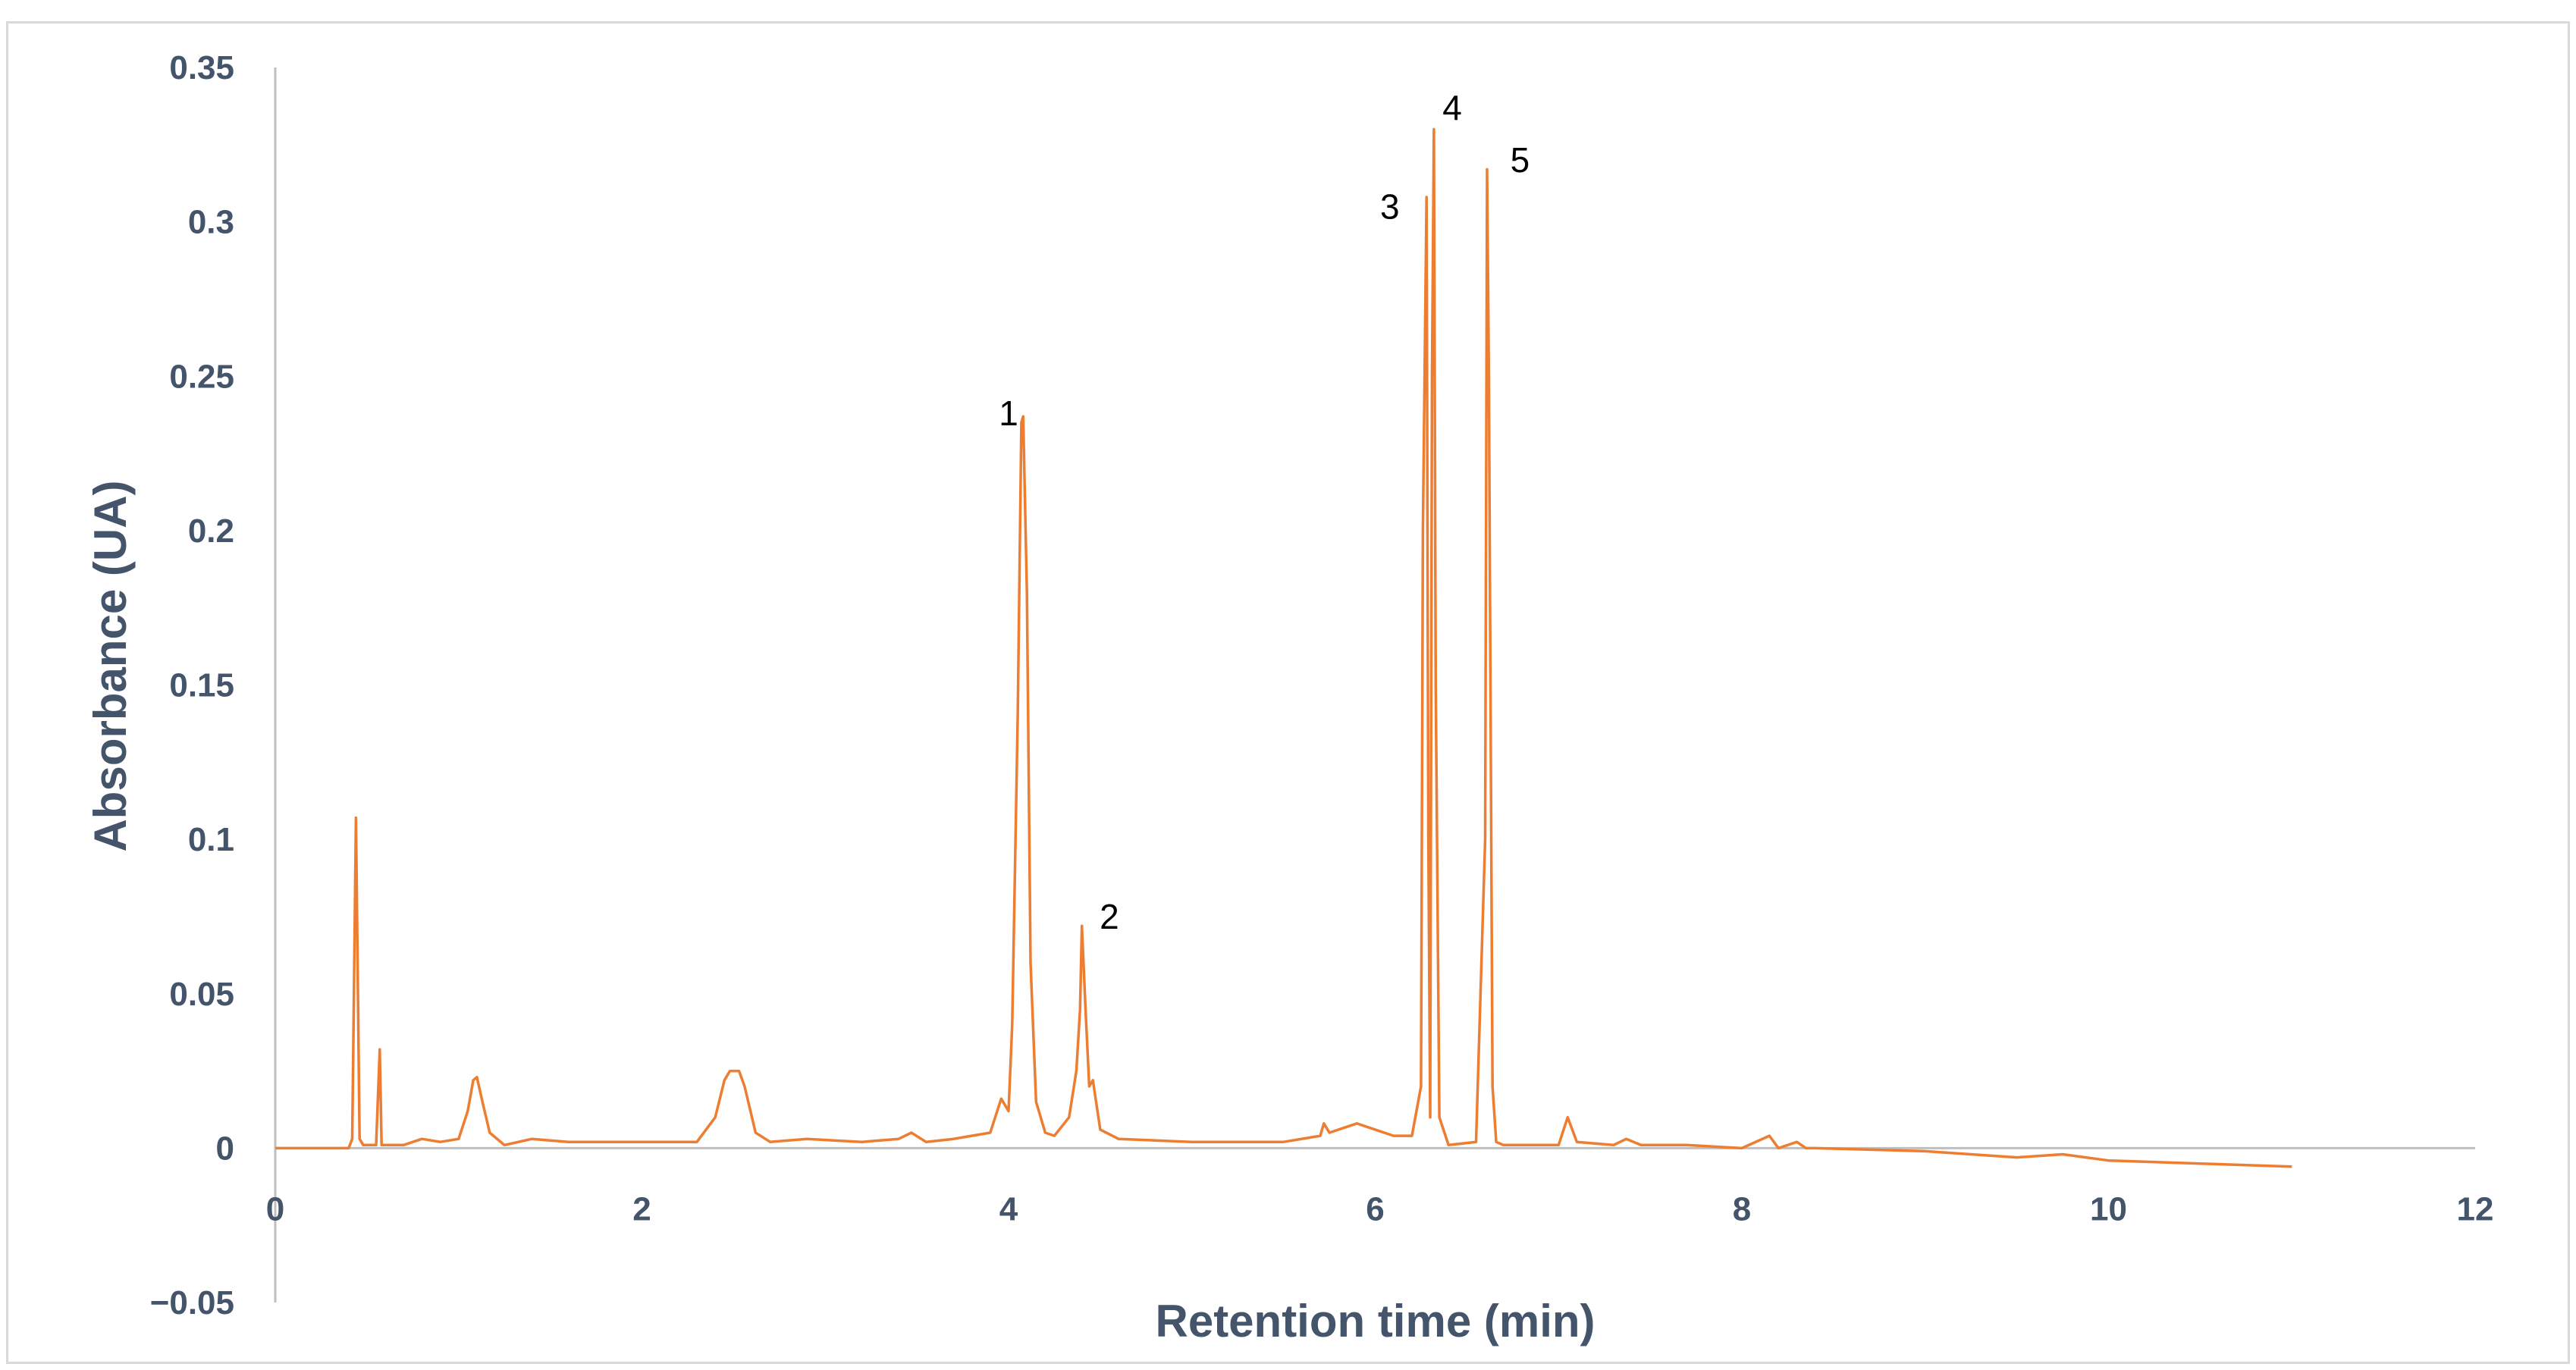  What do you see at coordinates (1264, 512) in the screenshot?
I see `peak-labels: 1 2 3 4 5` at bounding box center [1264, 512].